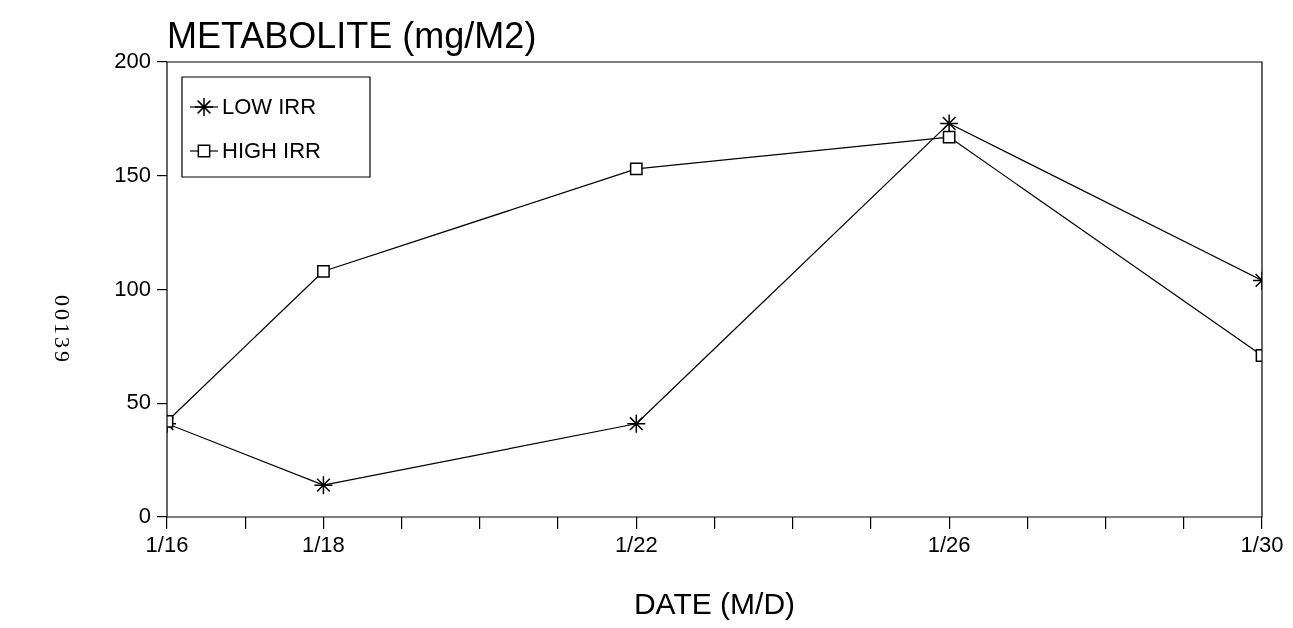  What do you see at coordinates (1262, 545) in the screenshot?
I see `x-tick-label: 1/30` at bounding box center [1262, 545].